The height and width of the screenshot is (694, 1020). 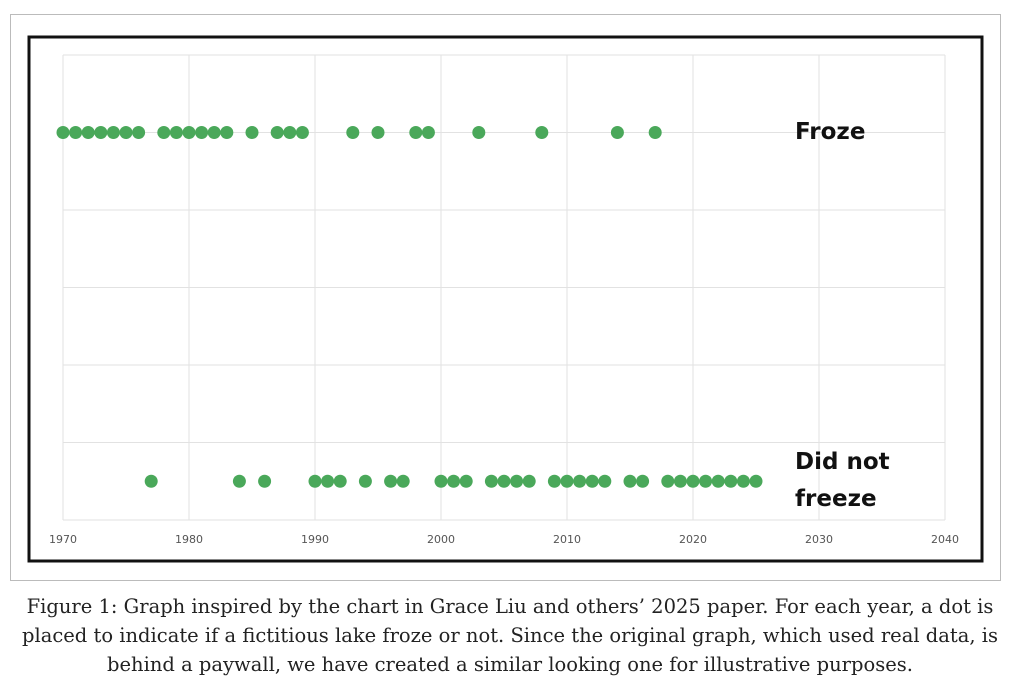 What do you see at coordinates (441, 539) in the screenshot?
I see `x-tick-label: 2000` at bounding box center [441, 539].